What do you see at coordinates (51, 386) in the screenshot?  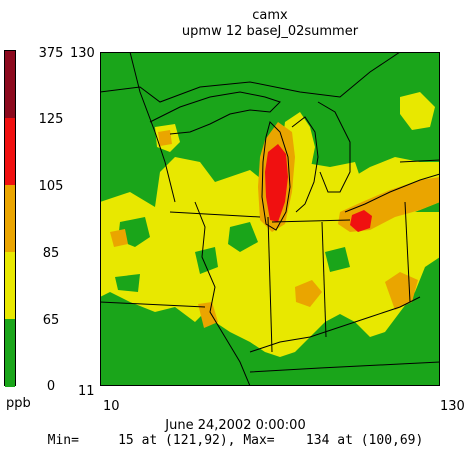 I see `scale-label-0: 0` at bounding box center [51, 386].